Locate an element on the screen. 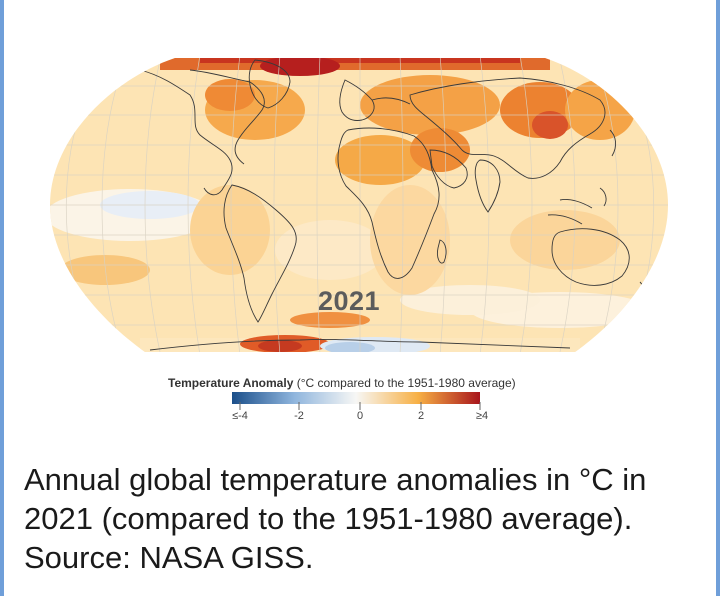 This screenshot has width=720, height=596. legend-tick-minus2: -2 is located at coordinates (299, 416).